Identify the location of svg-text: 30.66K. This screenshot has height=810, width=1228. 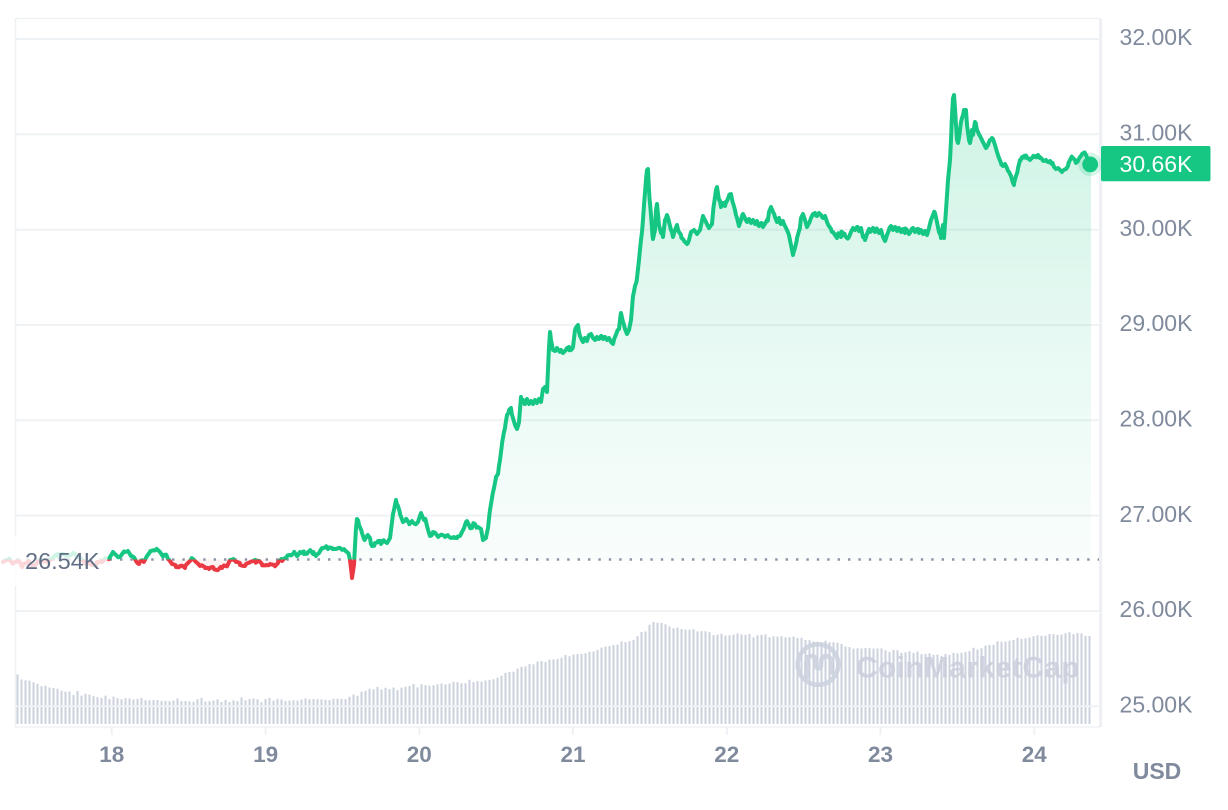
(1157, 164).